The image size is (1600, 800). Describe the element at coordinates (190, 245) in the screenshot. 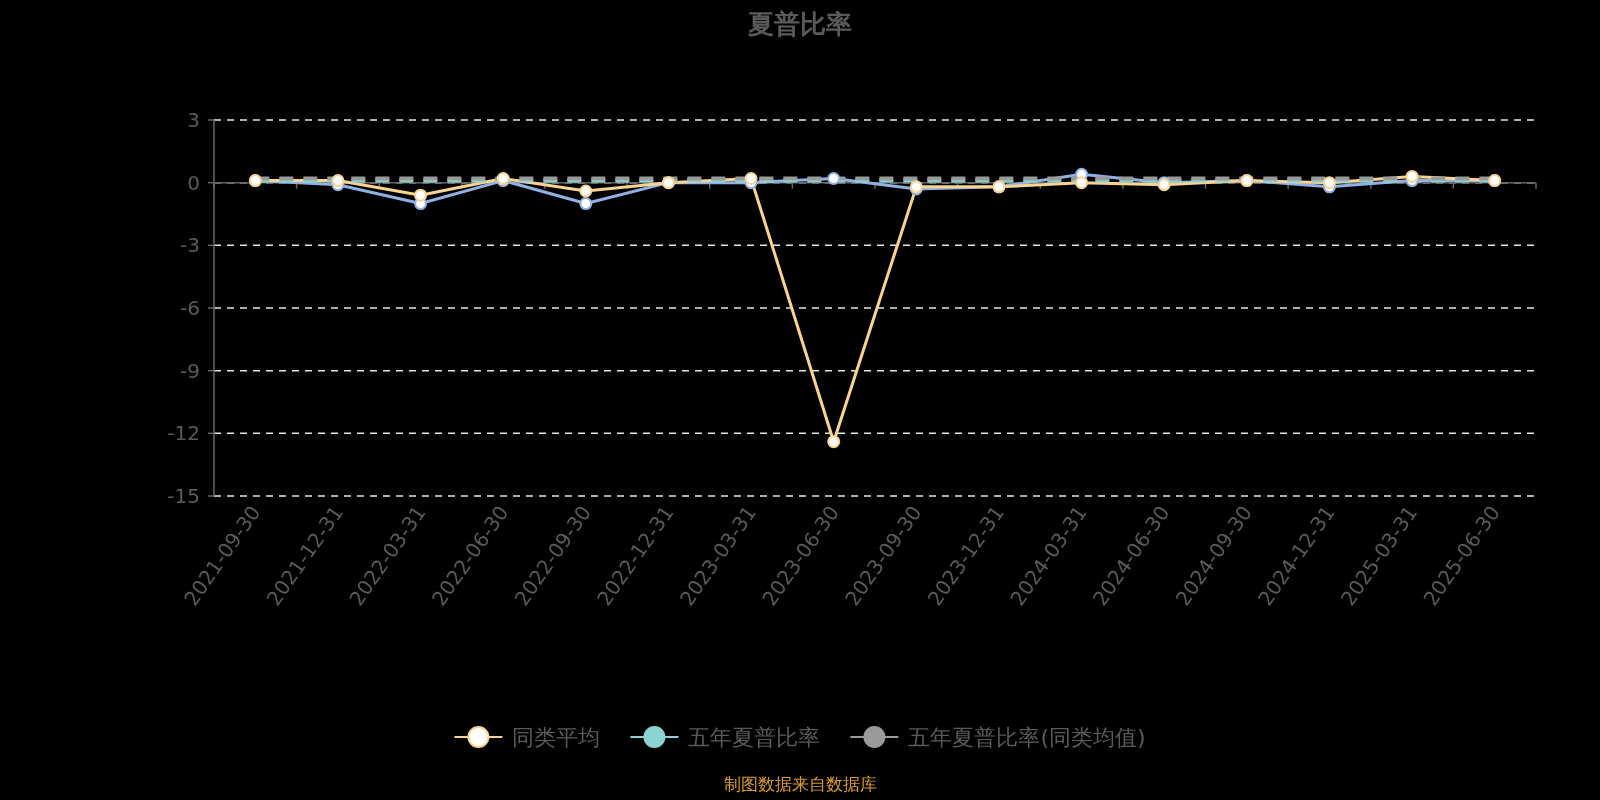

I see `y-tick-label: -3` at that location.